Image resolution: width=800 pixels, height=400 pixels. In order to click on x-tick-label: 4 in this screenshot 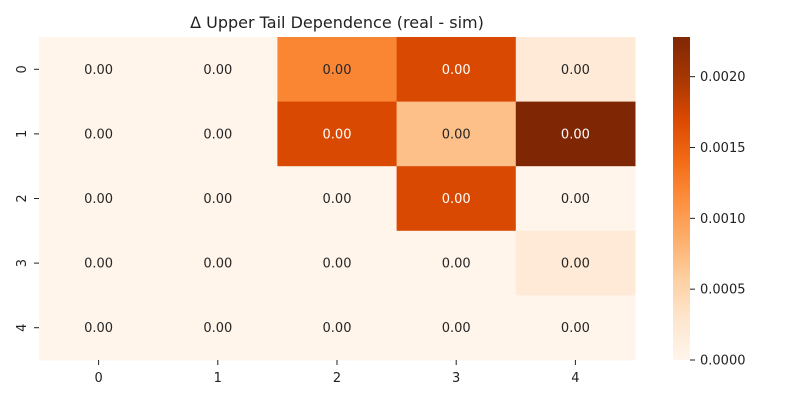, I will do `click(575, 378)`.